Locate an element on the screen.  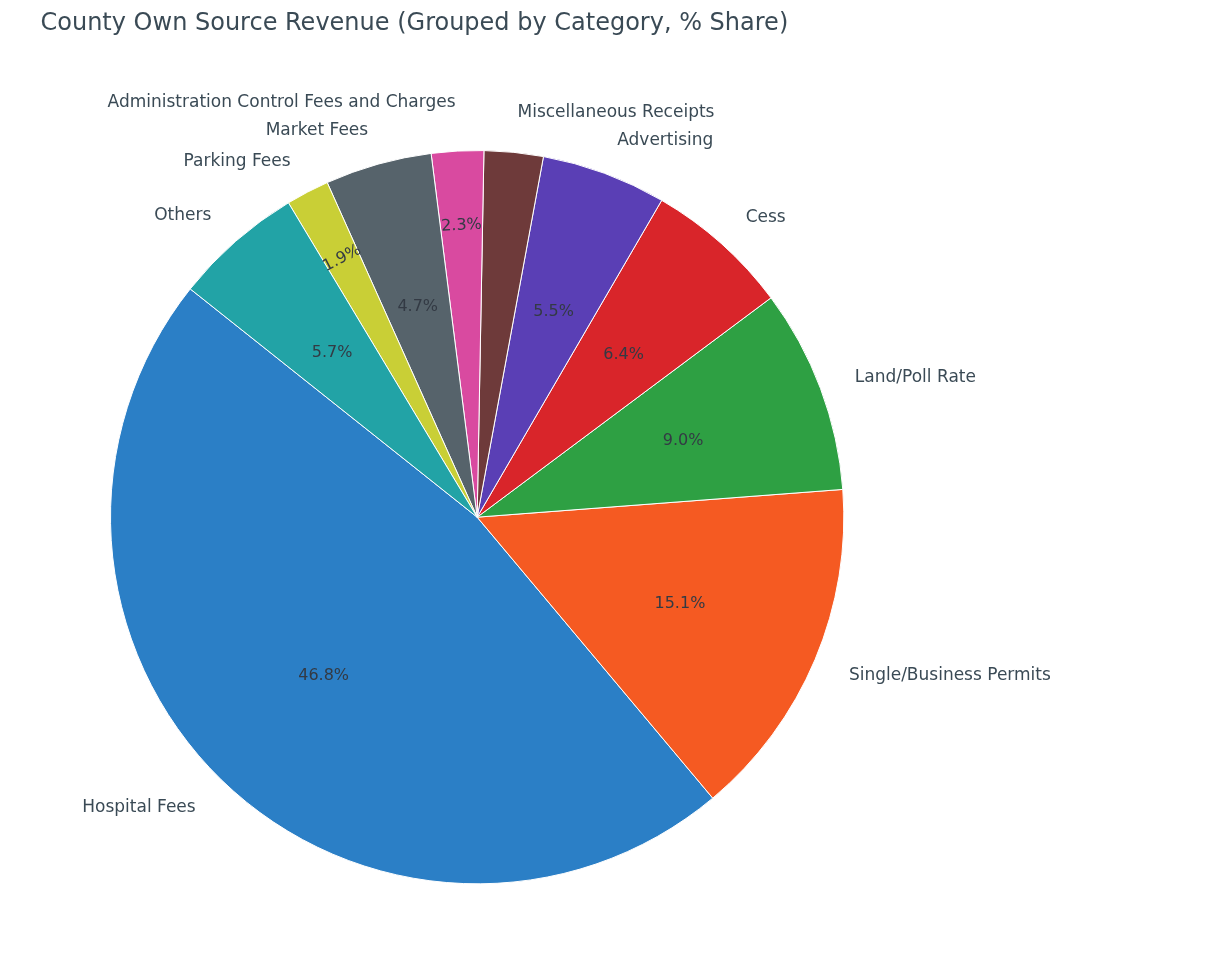
slice-label: Hospital Fees is located at coordinates (139, 806).